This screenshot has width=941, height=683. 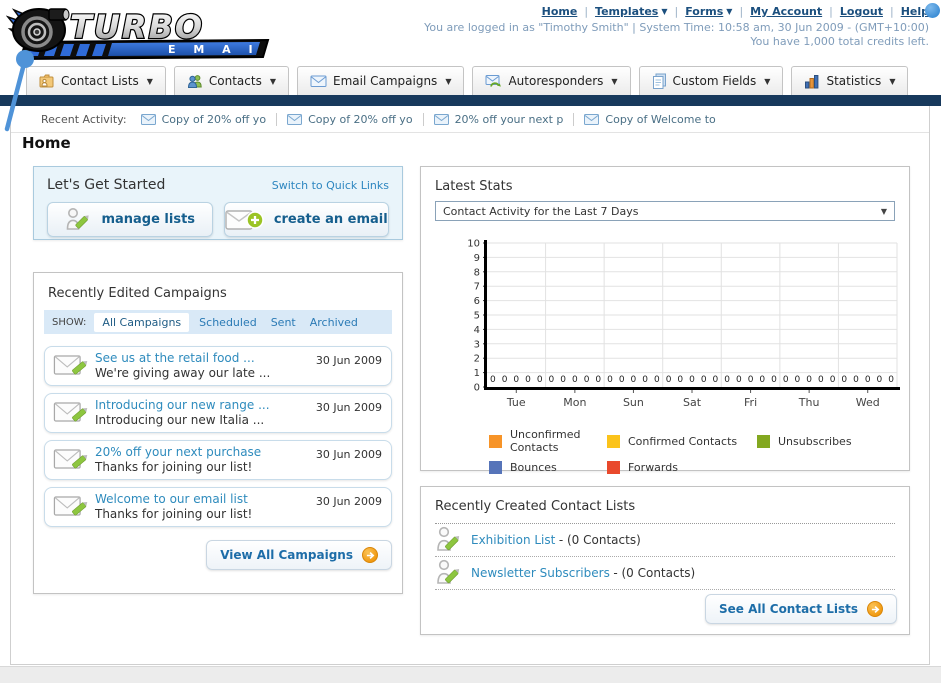 What do you see at coordinates (141, 32) in the screenshot?
I see `turbo-email-logo: E M A I L TURBO` at bounding box center [141, 32].